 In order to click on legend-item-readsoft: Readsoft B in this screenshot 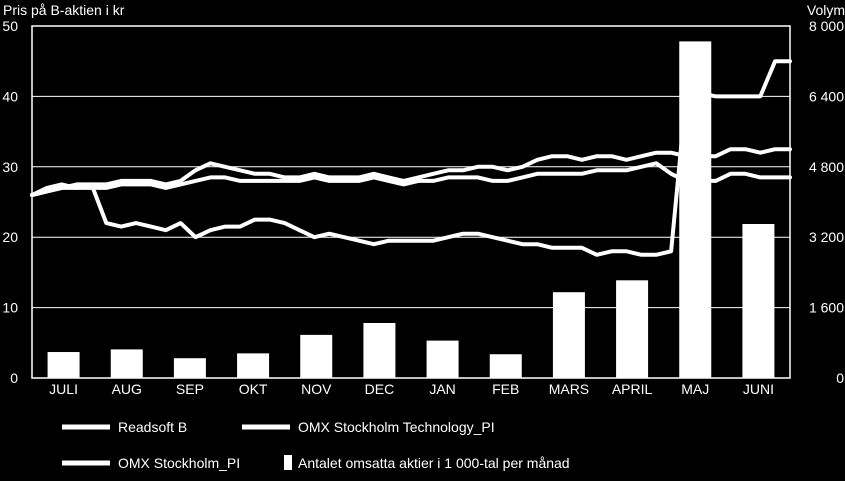, I will do `click(124, 427)`.